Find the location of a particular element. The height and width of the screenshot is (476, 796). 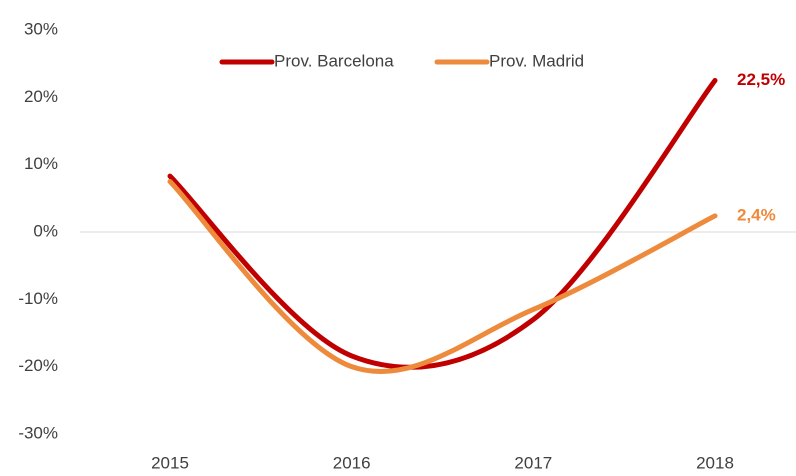

y-tick-label: 0% is located at coordinates (45, 230).